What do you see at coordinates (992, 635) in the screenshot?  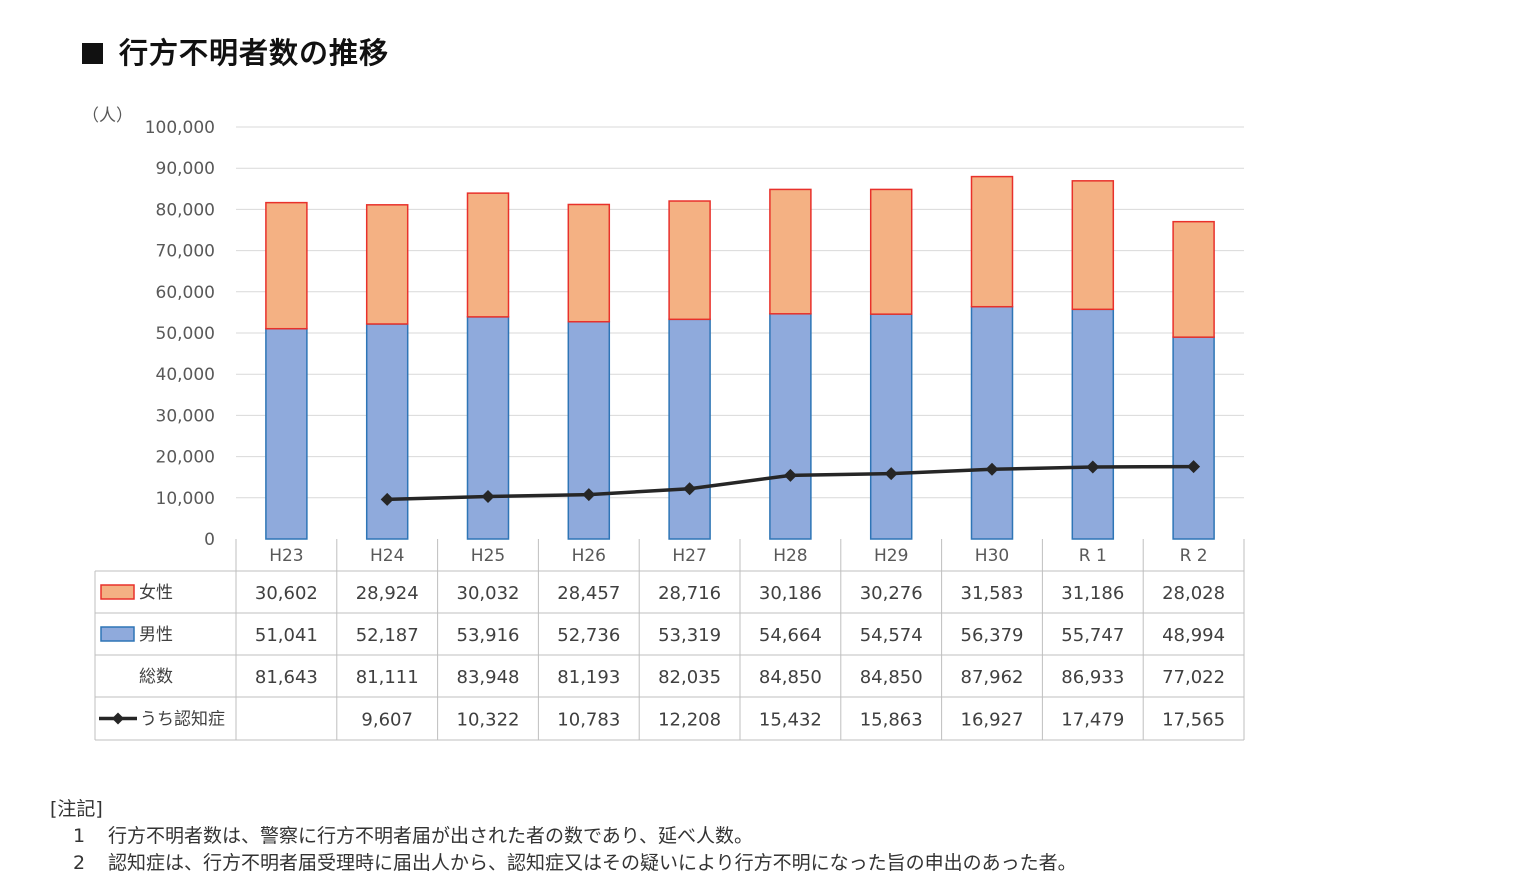 I see `table-cell-value: 56,379` at bounding box center [992, 635].